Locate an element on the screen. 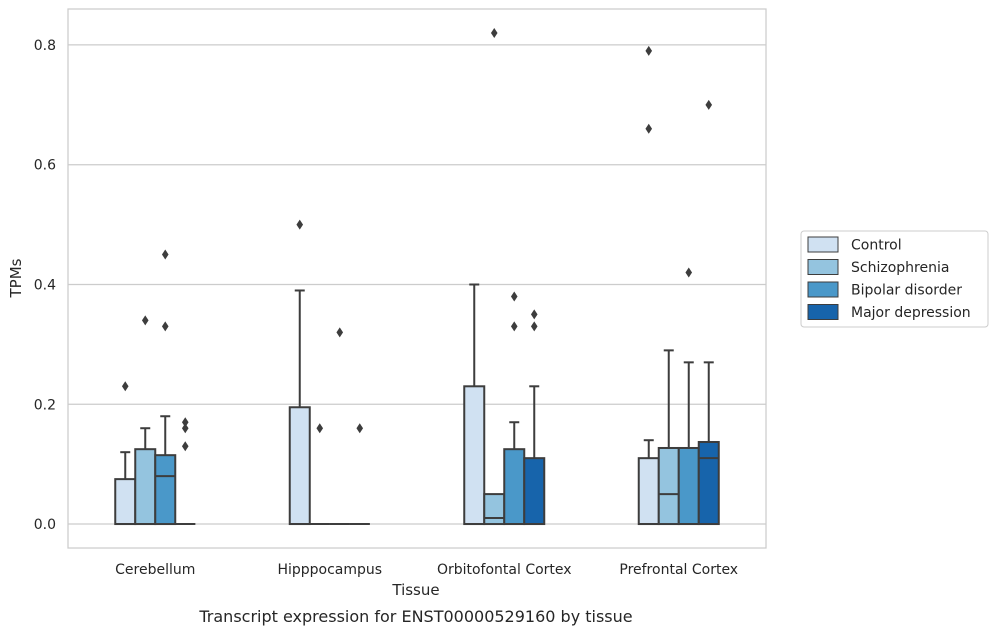 This screenshot has height=634, width=997. y-tick-label: 0.0 is located at coordinates (45, 525).